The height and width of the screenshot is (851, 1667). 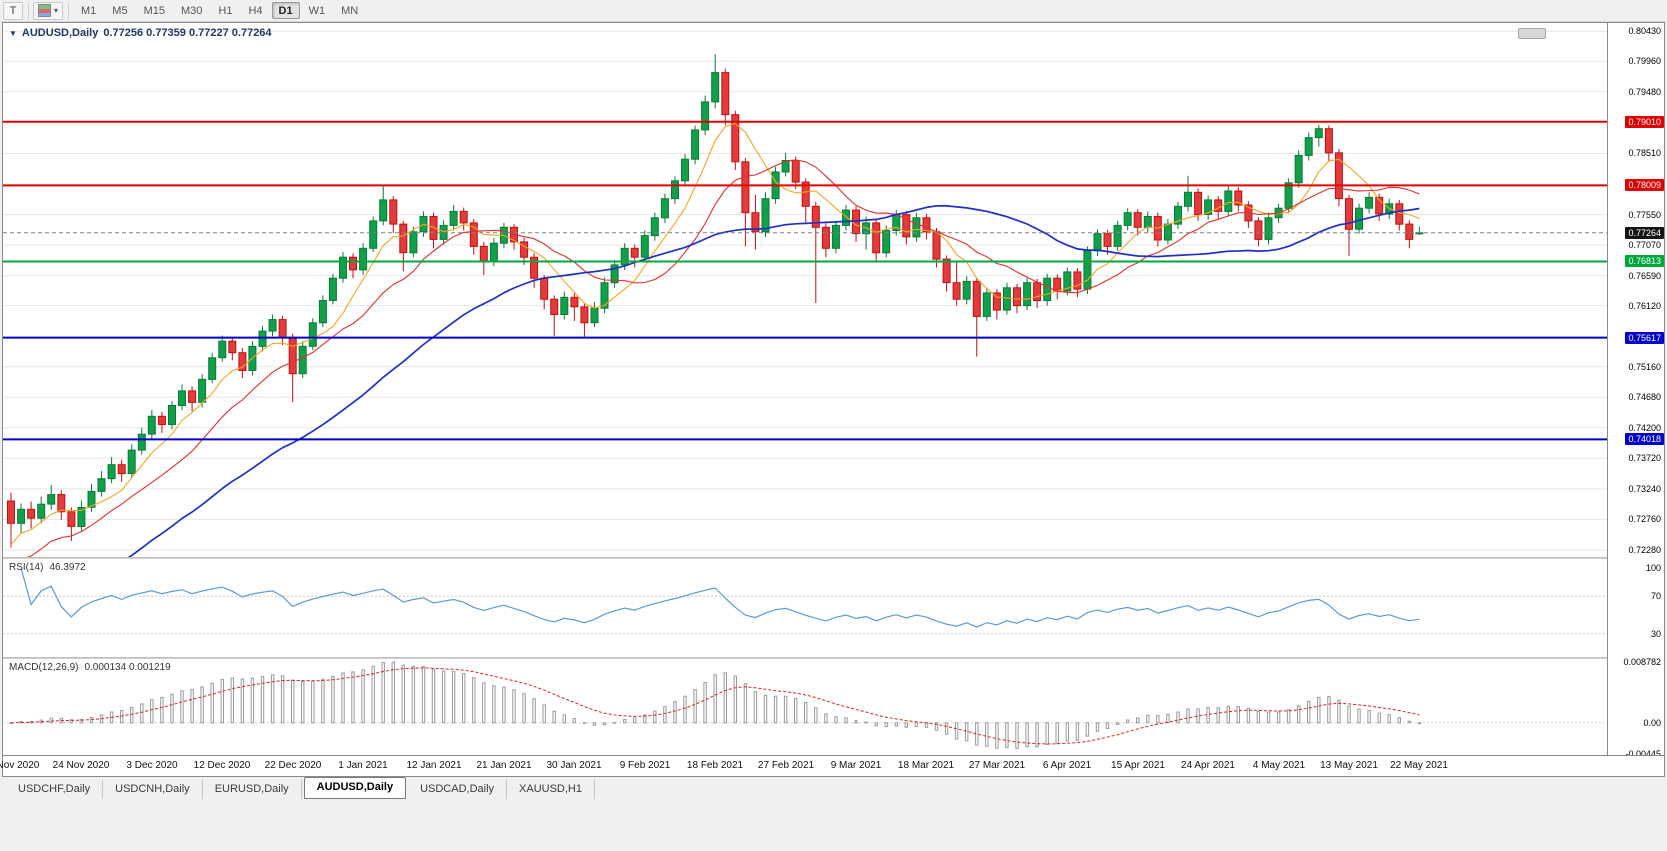 I want to click on date-label: 9 Feb 2021, so click(x=645, y=765).